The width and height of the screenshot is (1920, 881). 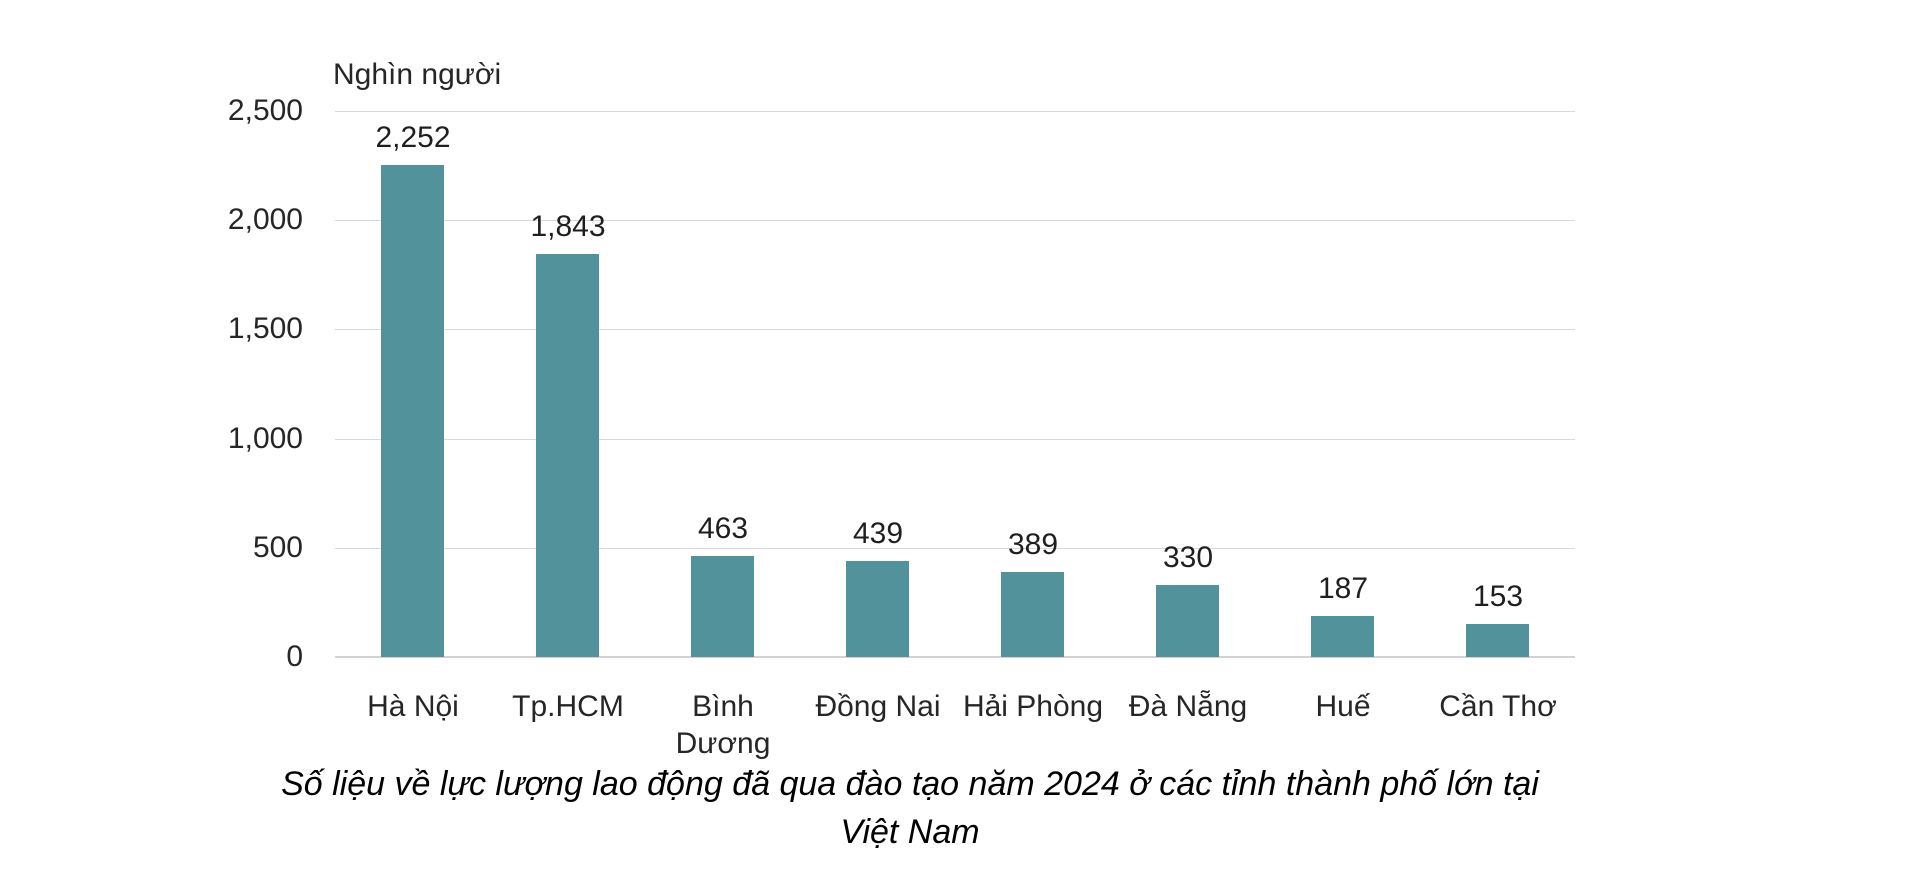 What do you see at coordinates (413, 706) in the screenshot?
I see `x-axis-label: Hà Nội` at bounding box center [413, 706].